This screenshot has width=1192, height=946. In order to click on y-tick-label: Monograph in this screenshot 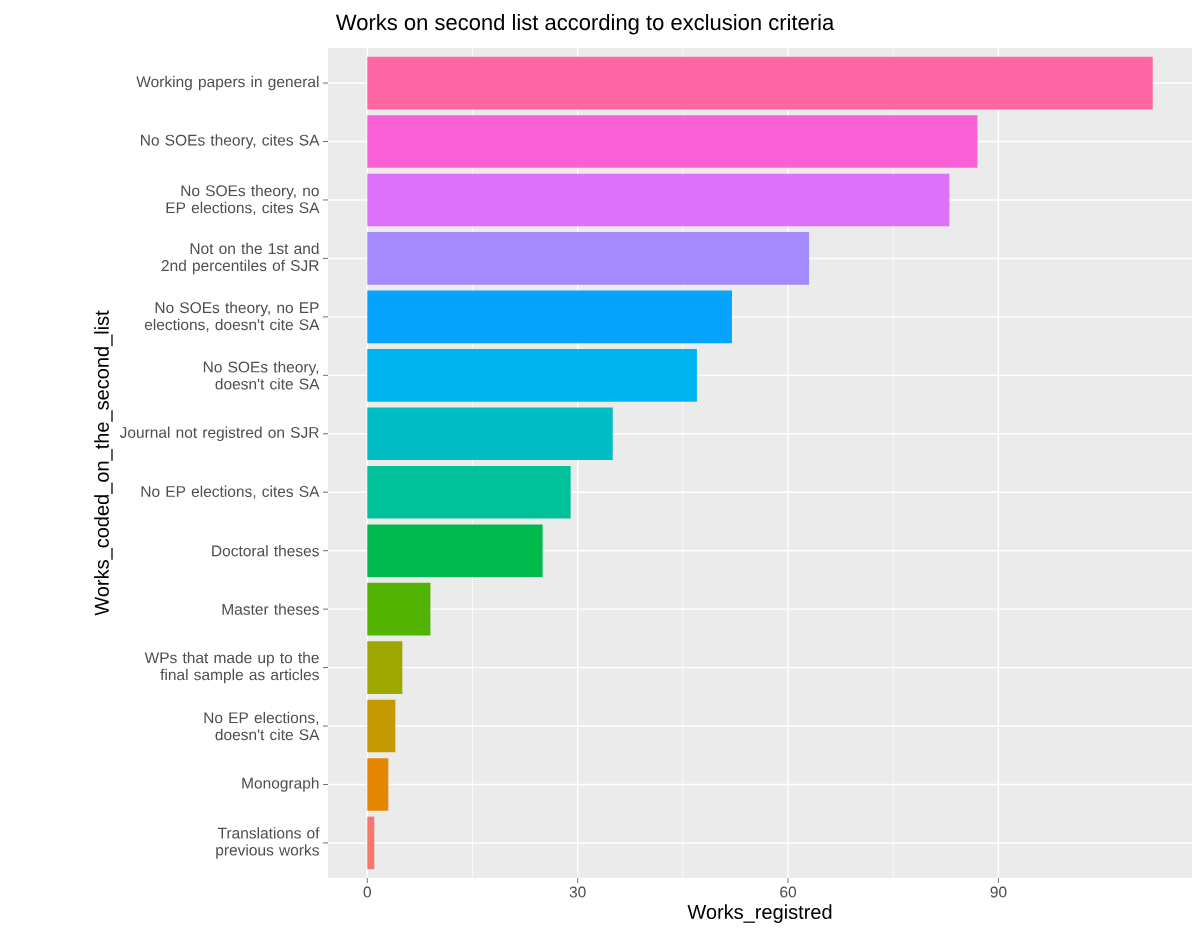, I will do `click(280, 784)`.